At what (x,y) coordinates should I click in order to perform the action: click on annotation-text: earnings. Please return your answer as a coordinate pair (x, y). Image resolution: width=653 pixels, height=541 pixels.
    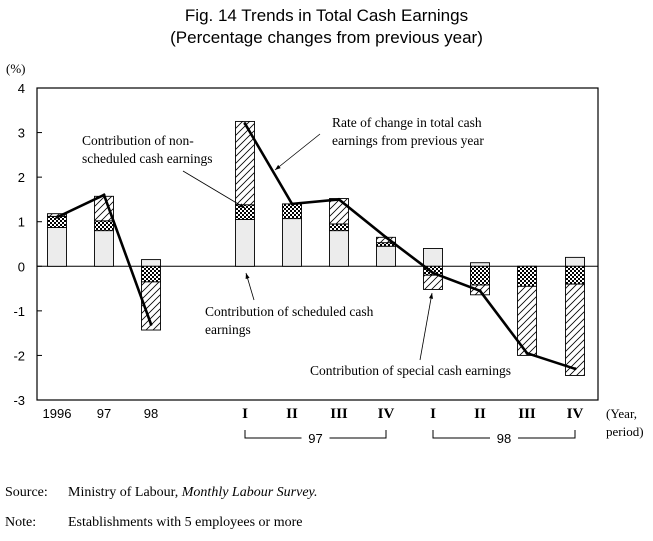
    Looking at the image, I should click on (228, 329).